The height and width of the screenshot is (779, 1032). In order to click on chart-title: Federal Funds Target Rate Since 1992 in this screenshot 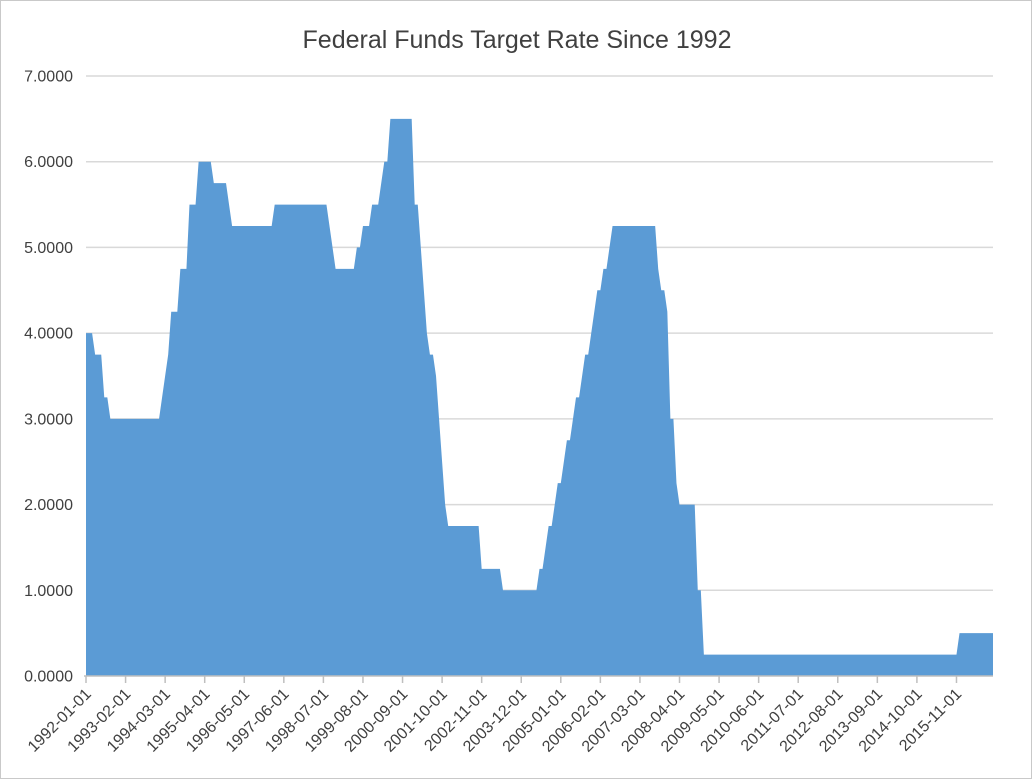, I will do `click(517, 40)`.